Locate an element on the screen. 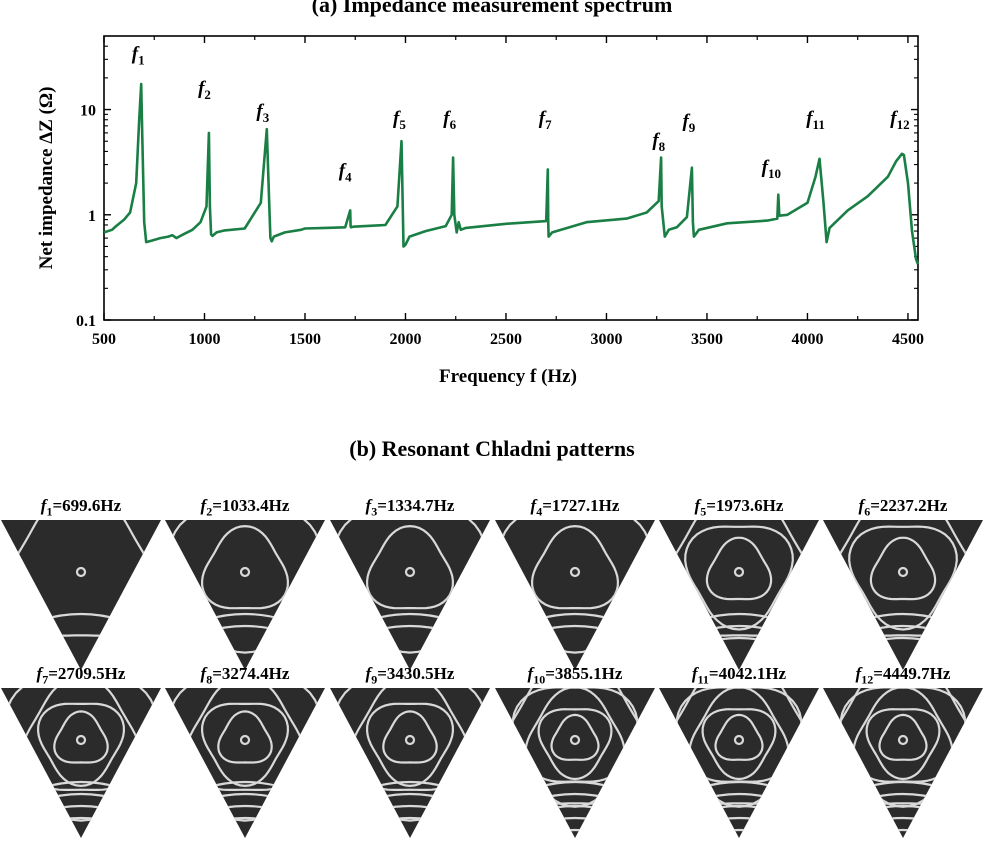 The height and width of the screenshot is (858, 984). pattern-frequency-label: f3=1334.7Hz is located at coordinates (410, 507).